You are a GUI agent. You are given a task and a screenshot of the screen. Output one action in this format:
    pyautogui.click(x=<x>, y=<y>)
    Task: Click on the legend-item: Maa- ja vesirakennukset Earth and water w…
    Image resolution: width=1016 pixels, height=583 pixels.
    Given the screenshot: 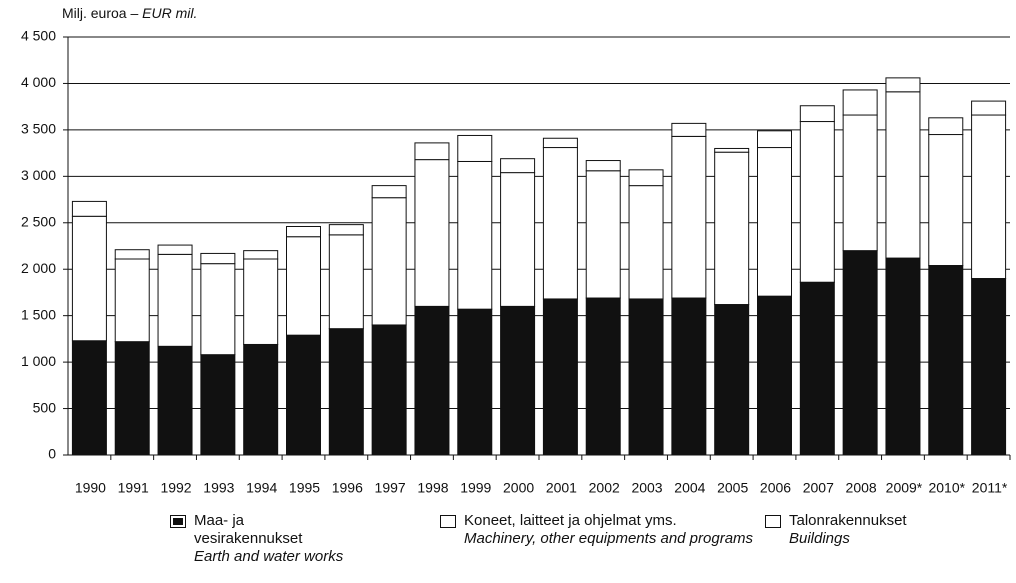 What is the action you would take?
    pyautogui.click(x=262, y=539)
    